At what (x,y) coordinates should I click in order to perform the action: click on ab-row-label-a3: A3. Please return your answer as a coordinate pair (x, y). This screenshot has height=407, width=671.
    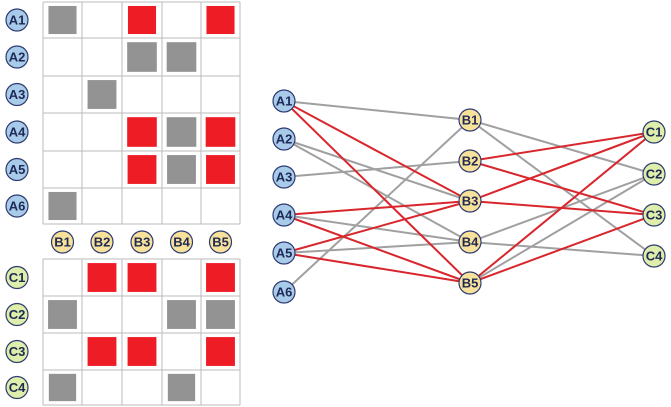
    Looking at the image, I should click on (17, 94).